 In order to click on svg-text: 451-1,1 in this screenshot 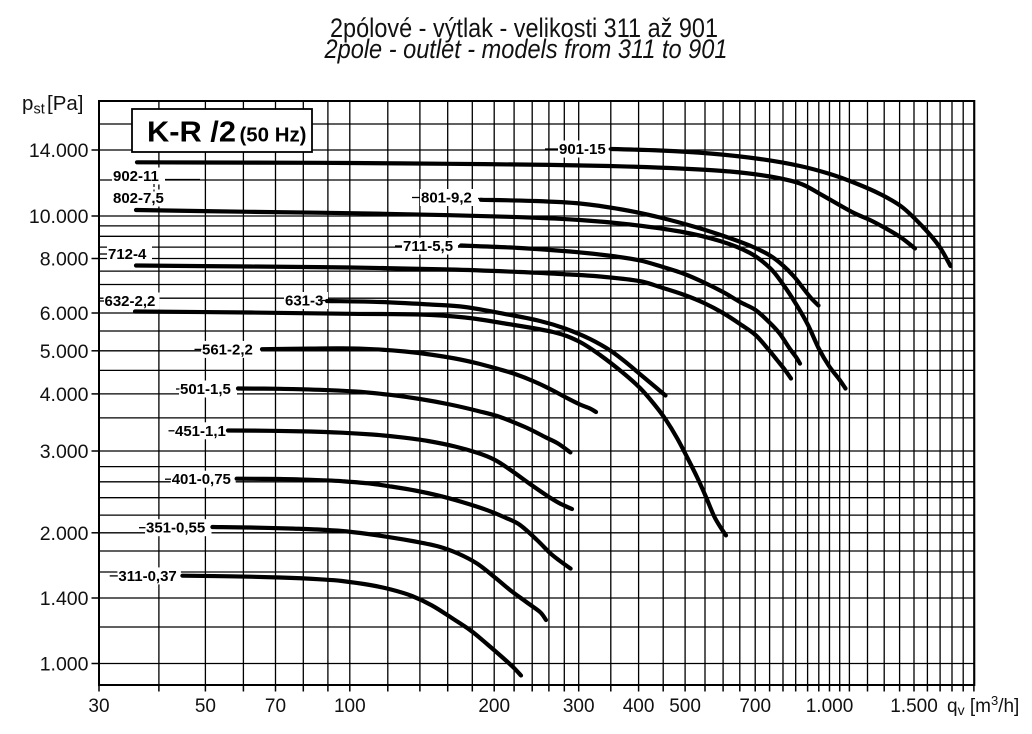, I will do `click(200, 431)`.